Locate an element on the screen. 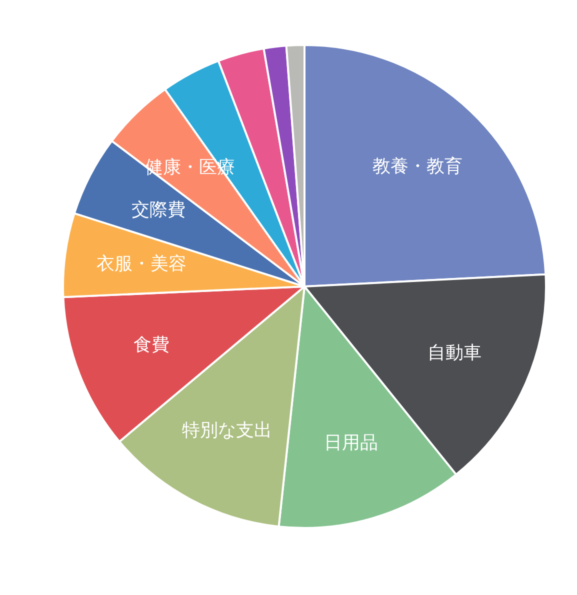  slice-label: 日用品 is located at coordinates (351, 443).